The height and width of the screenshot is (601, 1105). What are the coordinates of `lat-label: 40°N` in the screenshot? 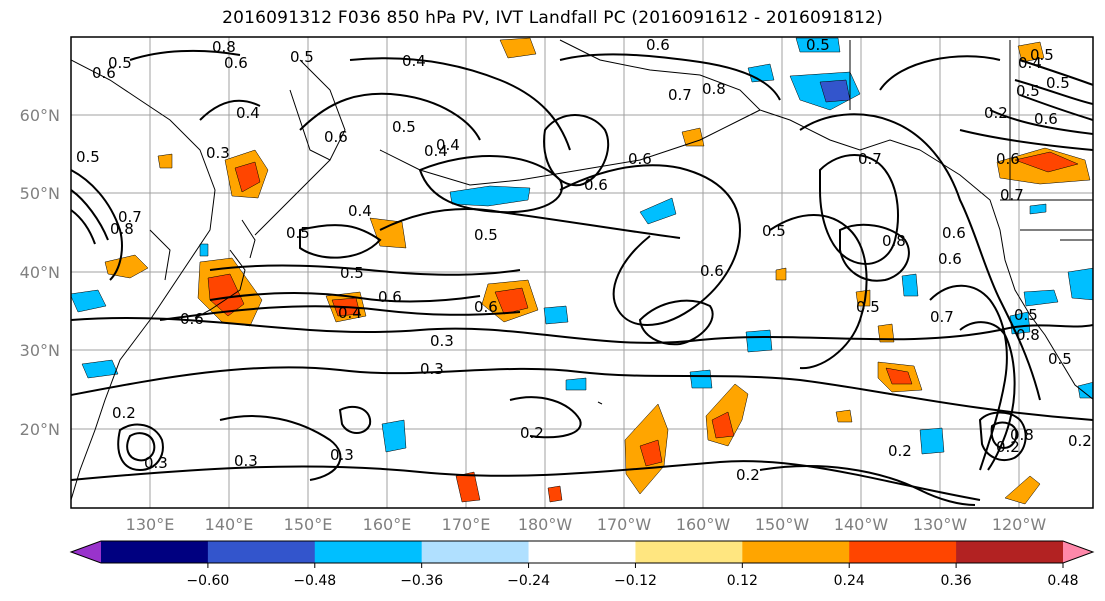 It's located at (40, 272).